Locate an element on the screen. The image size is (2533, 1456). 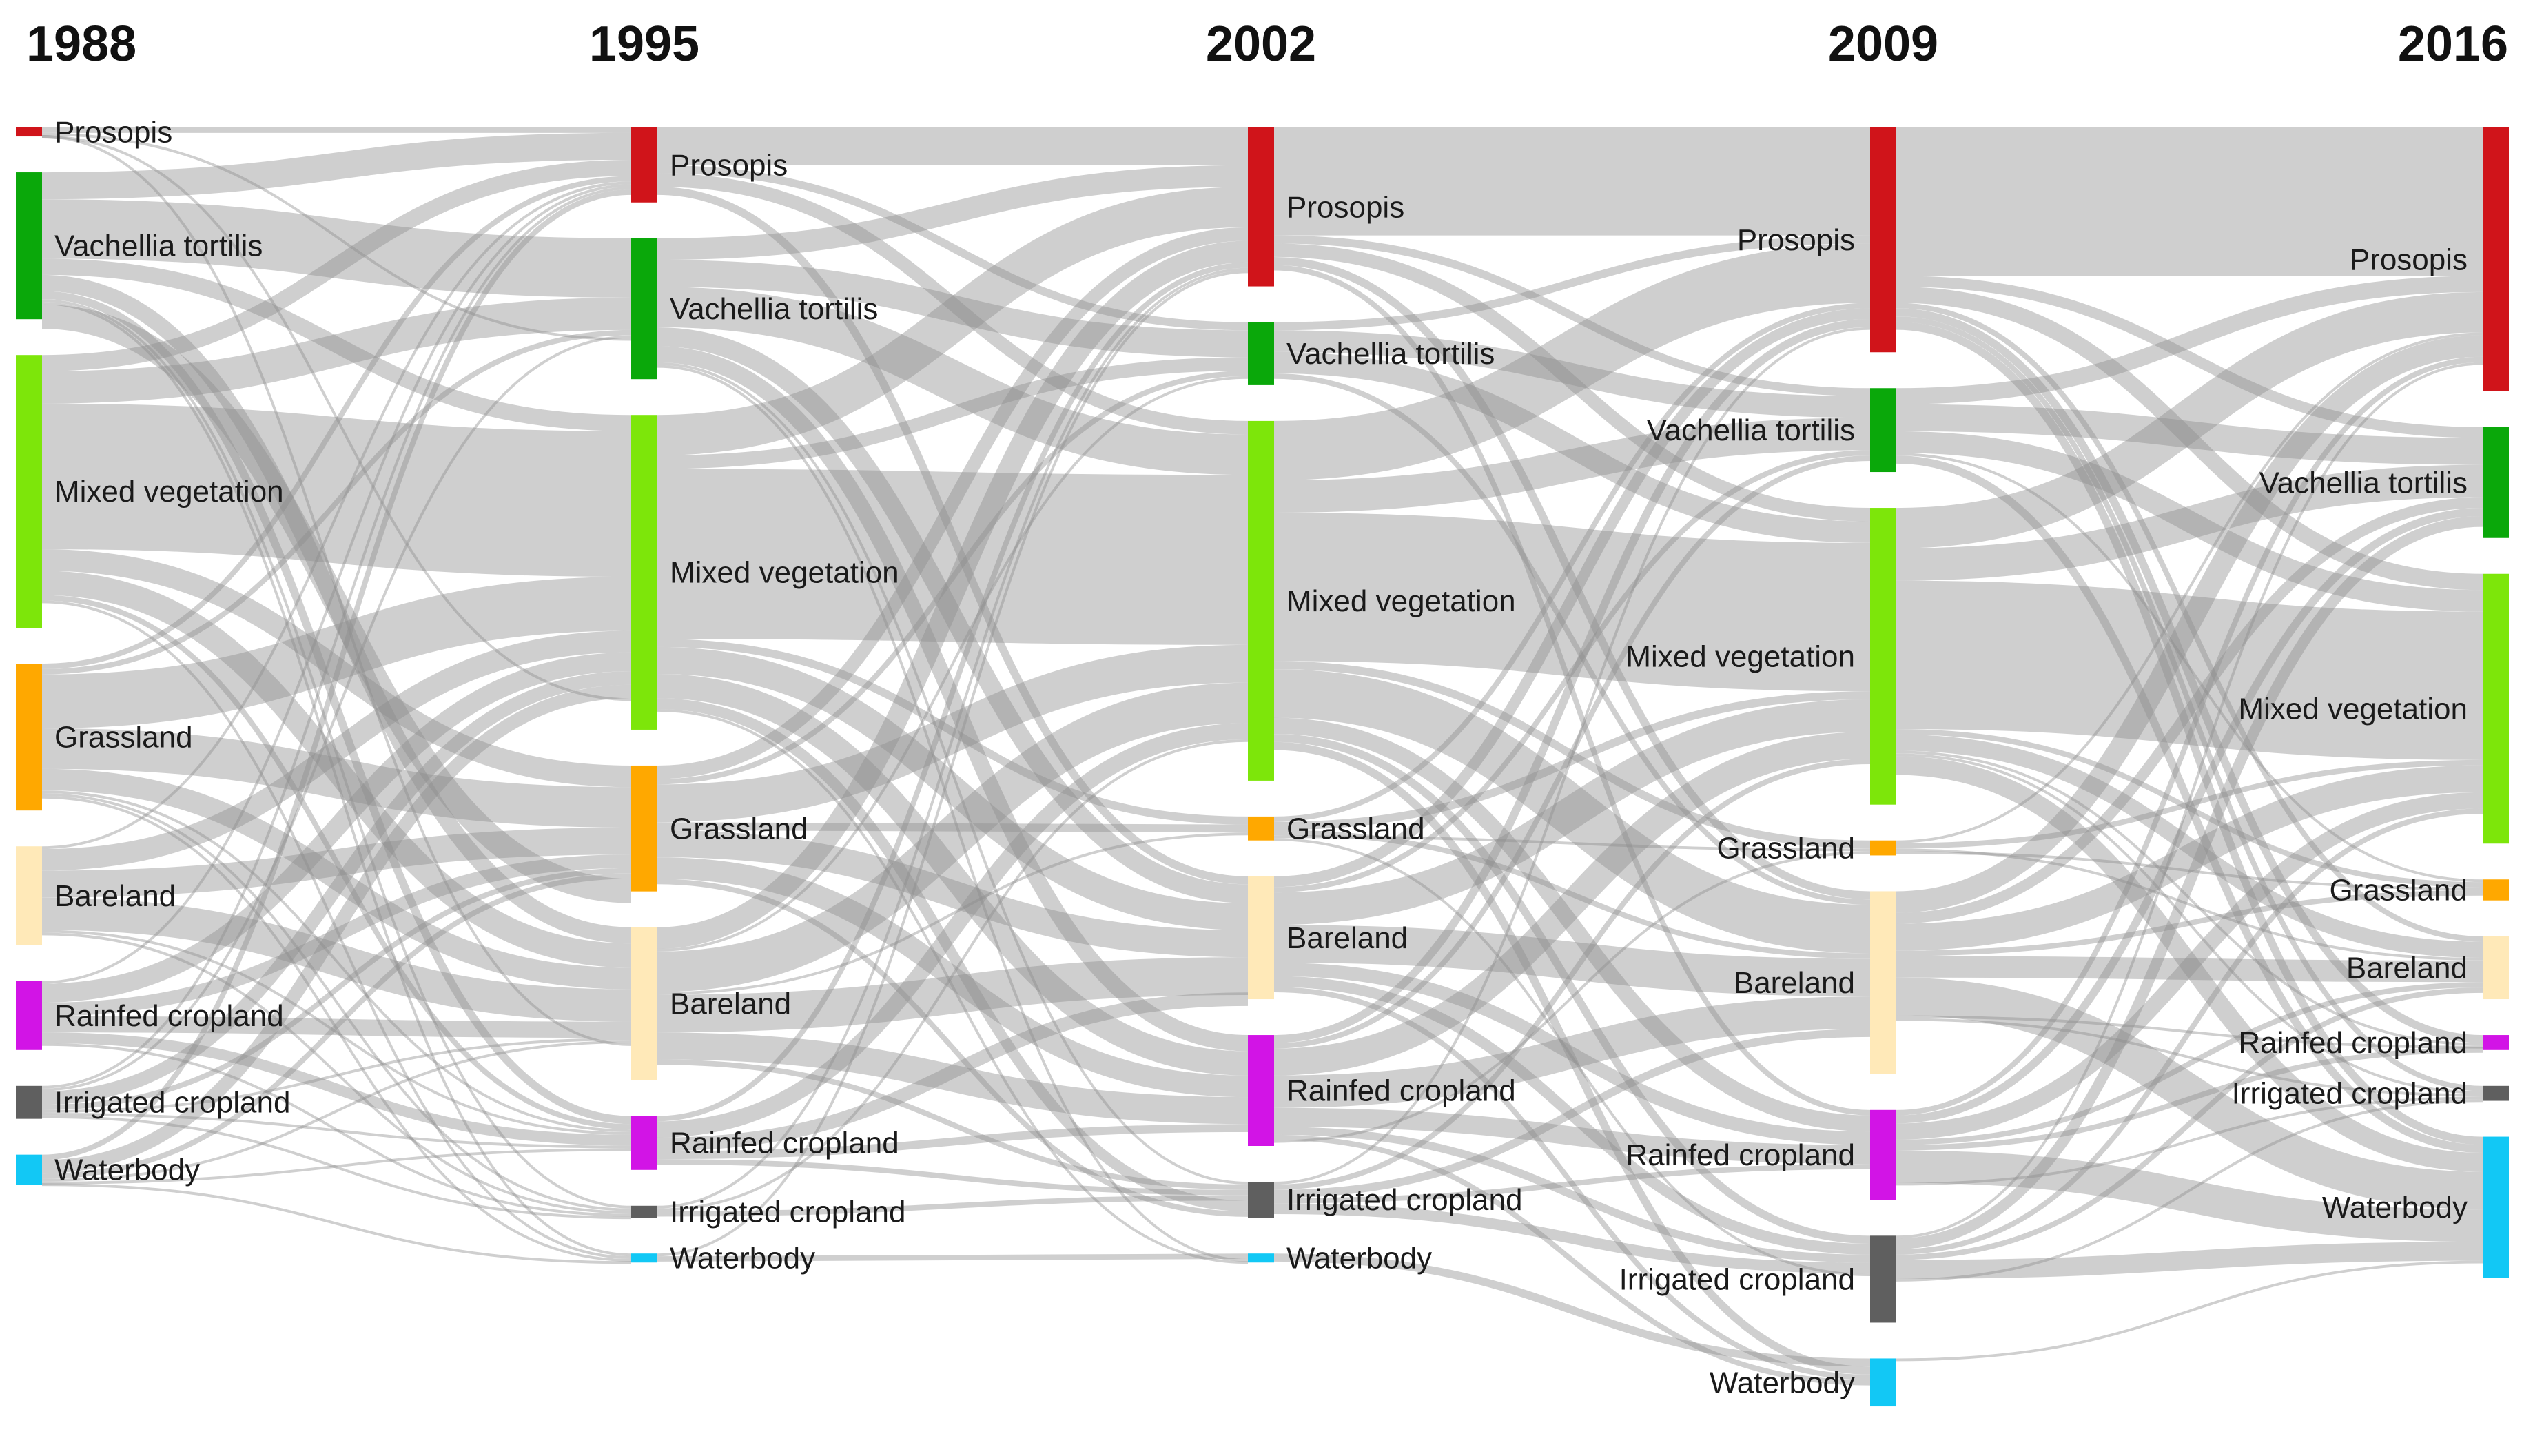
node-mixed-vegetation is located at coordinates (1261, 600).